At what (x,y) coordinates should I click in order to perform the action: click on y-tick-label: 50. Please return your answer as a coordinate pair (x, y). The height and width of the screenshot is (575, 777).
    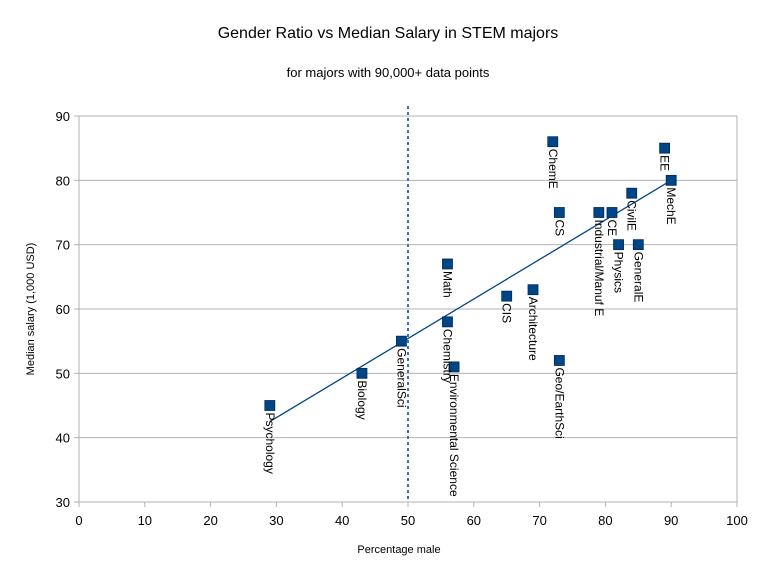
    Looking at the image, I should click on (63, 373).